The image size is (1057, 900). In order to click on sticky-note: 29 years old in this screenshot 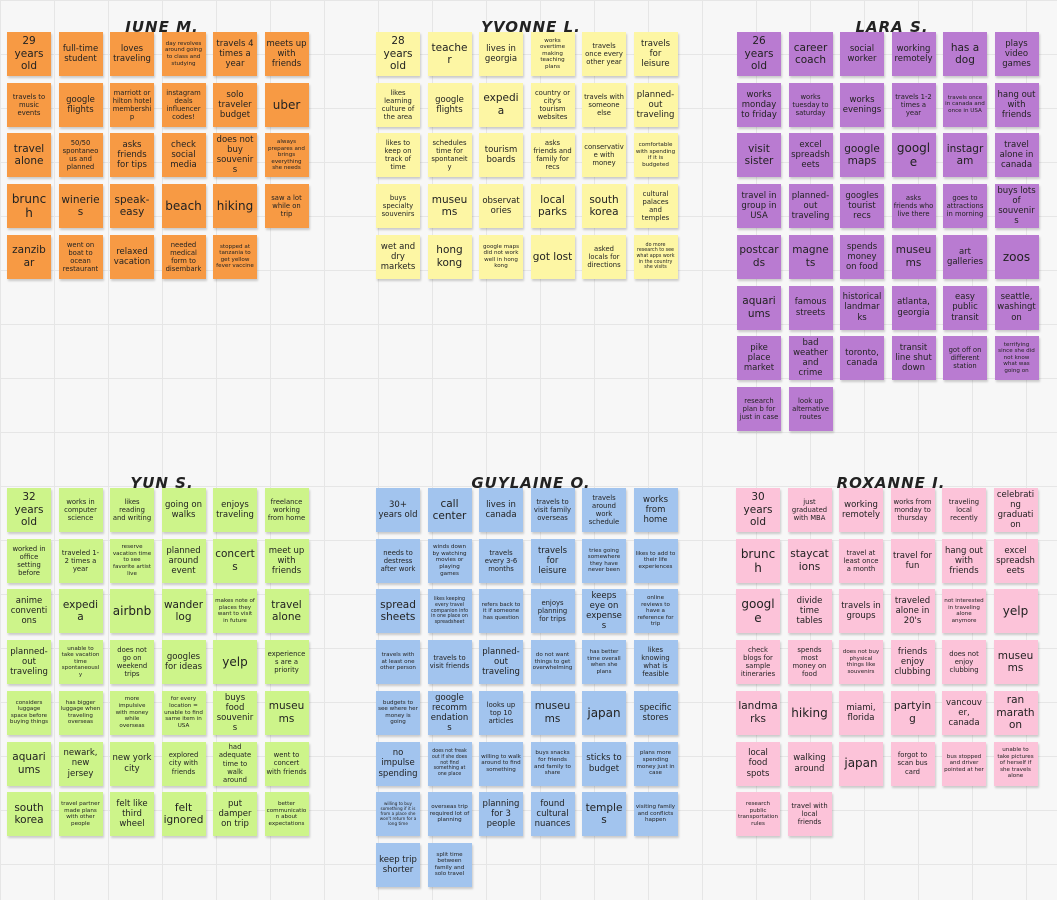, I will do `click(29, 54)`.